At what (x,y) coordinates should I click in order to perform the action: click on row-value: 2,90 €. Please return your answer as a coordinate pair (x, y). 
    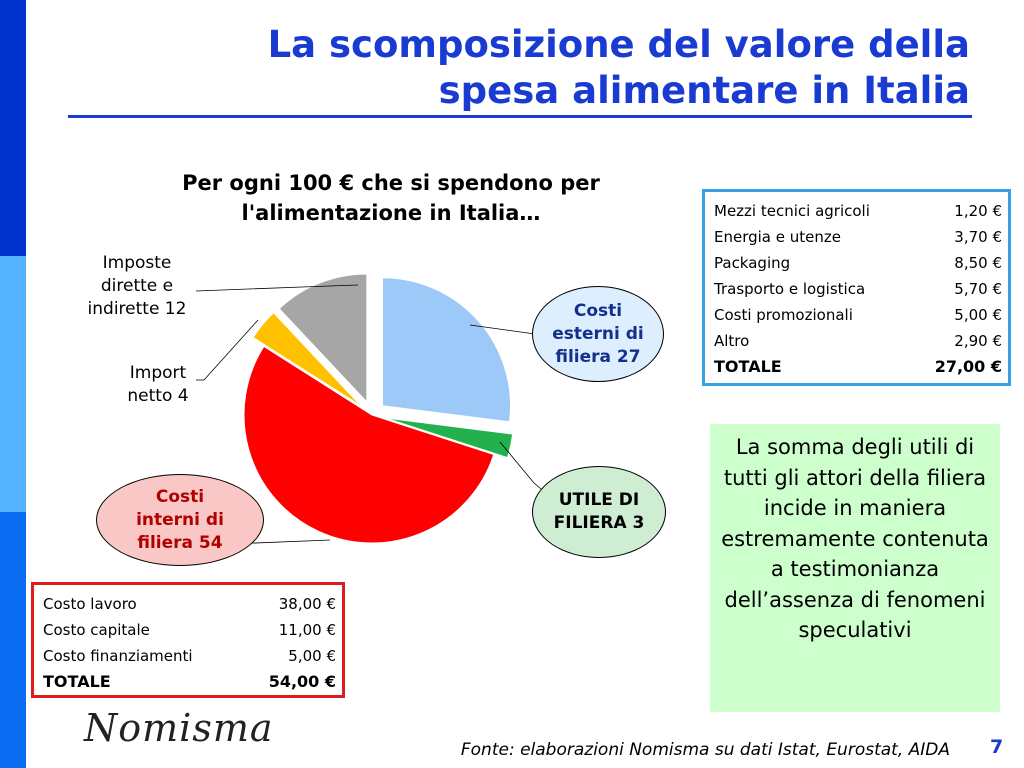
    Looking at the image, I should click on (978, 341).